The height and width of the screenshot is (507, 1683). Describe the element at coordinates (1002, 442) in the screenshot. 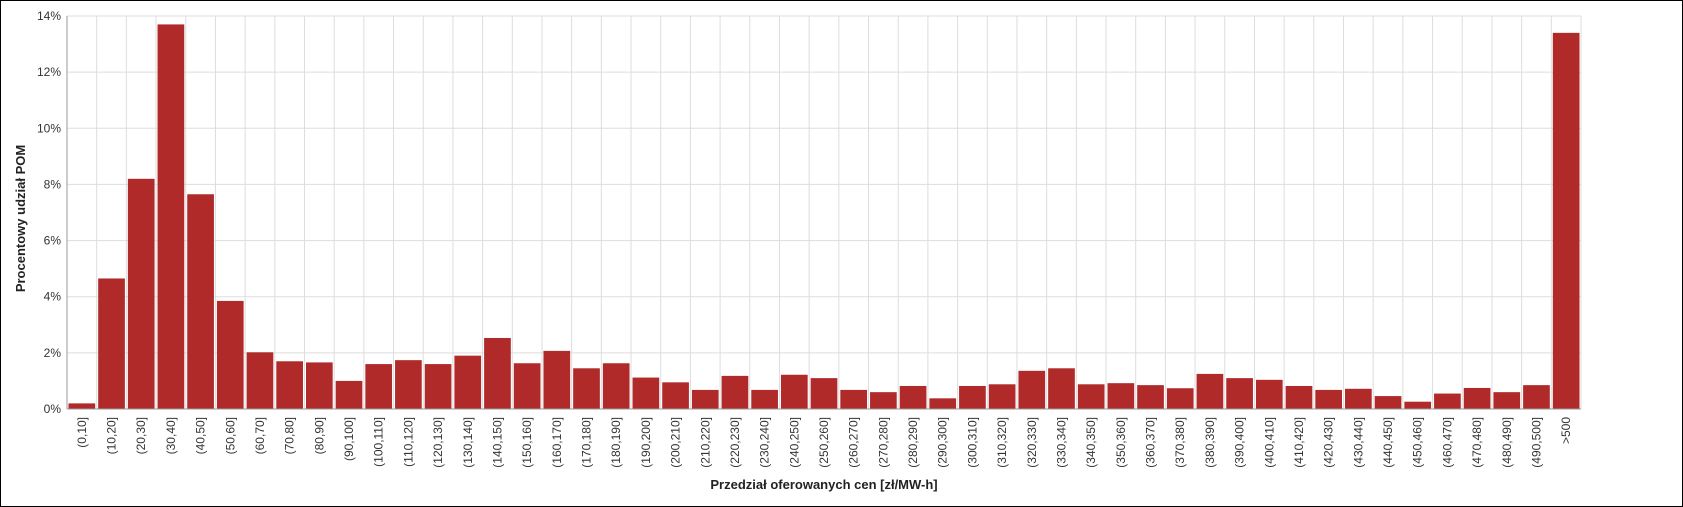

I see `x-tick-label: (310,320]` at that location.